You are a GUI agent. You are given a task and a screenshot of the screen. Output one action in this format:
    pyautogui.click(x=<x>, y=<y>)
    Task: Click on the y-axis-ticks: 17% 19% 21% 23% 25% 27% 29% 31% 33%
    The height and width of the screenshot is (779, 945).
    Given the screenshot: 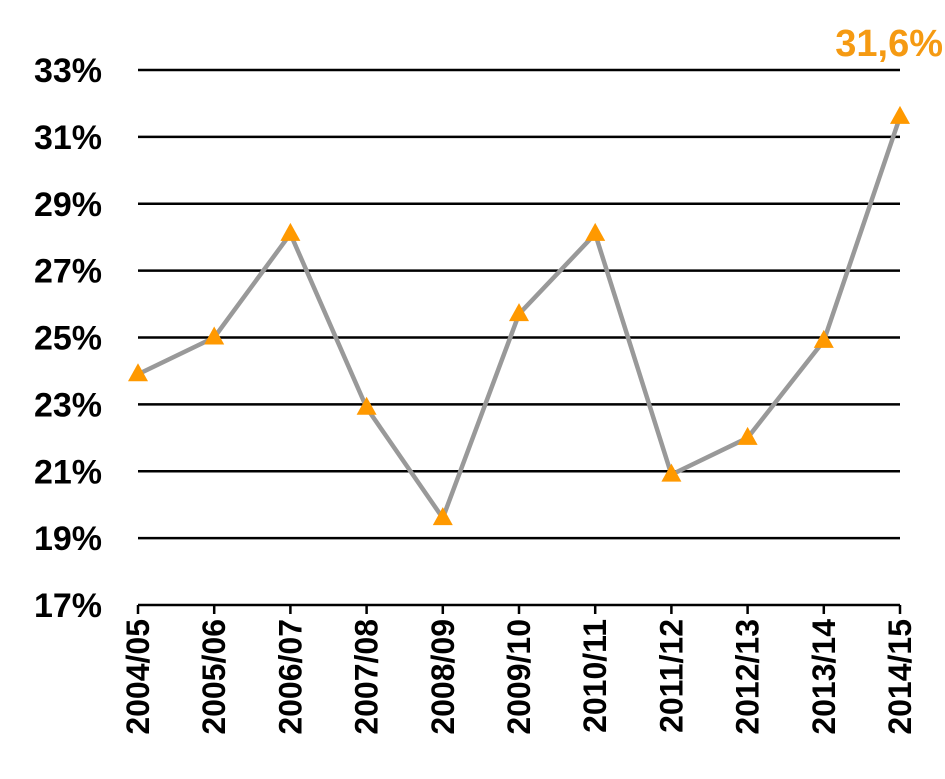 What is the action you would take?
    pyautogui.click(x=68, y=338)
    